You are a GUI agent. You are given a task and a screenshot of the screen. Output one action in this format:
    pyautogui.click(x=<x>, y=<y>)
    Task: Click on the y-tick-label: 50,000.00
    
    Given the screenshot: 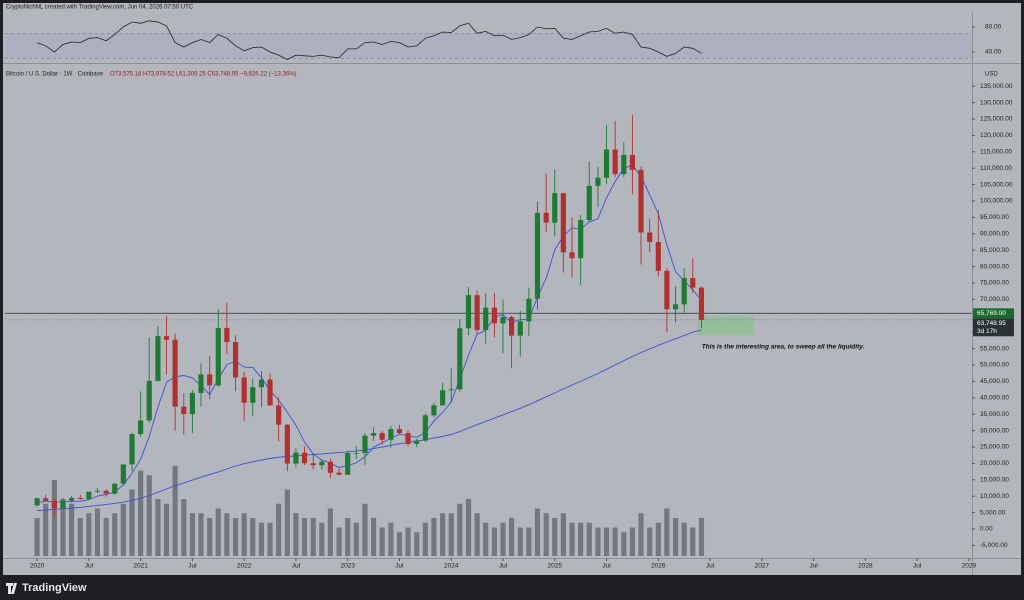 What is the action you would take?
    pyautogui.click(x=994, y=365)
    